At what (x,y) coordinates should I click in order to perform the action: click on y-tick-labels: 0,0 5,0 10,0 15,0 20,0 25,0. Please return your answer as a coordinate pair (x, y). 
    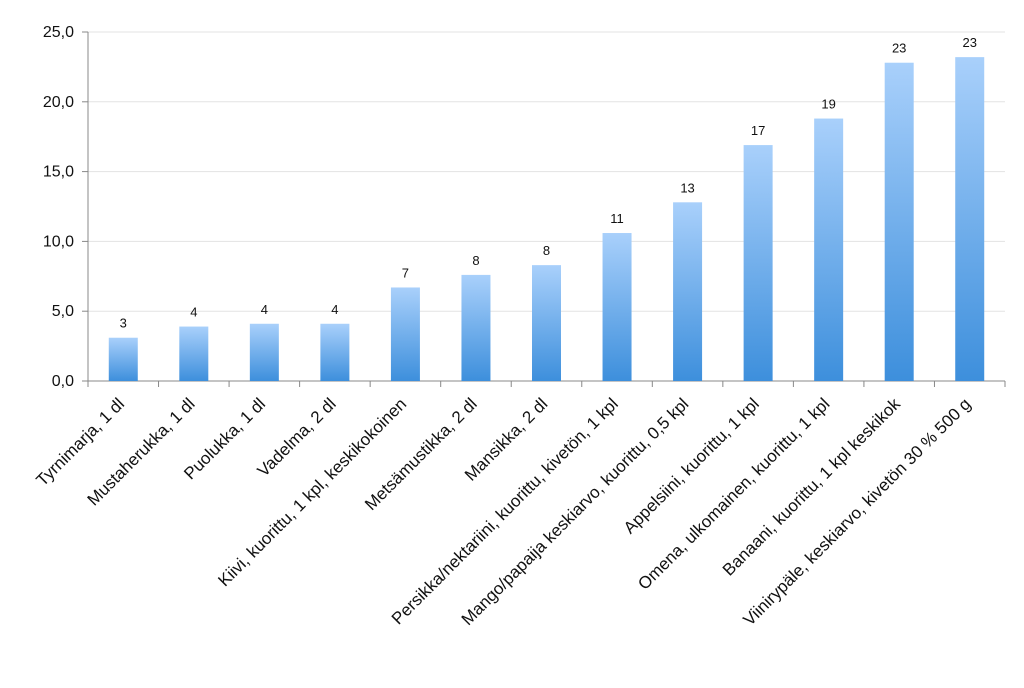
    Looking at the image, I should click on (58, 207).